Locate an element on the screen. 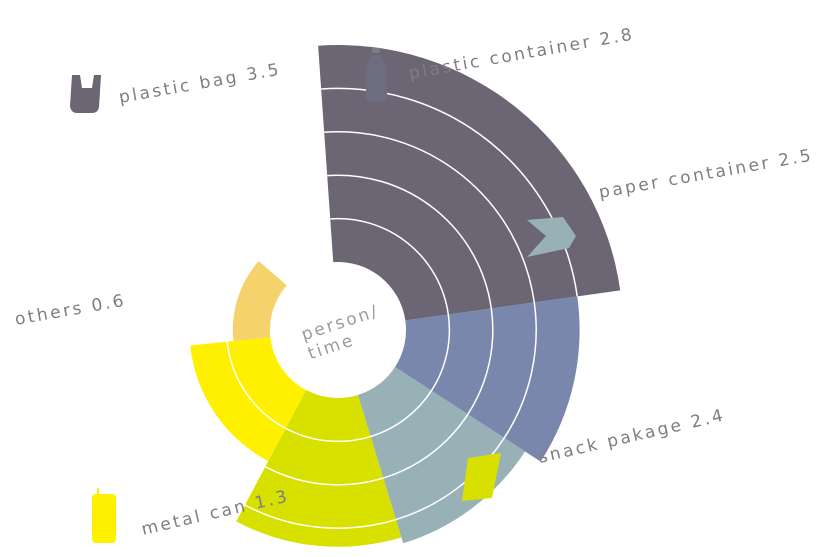  sector-paper-container is located at coordinates (441, 455).